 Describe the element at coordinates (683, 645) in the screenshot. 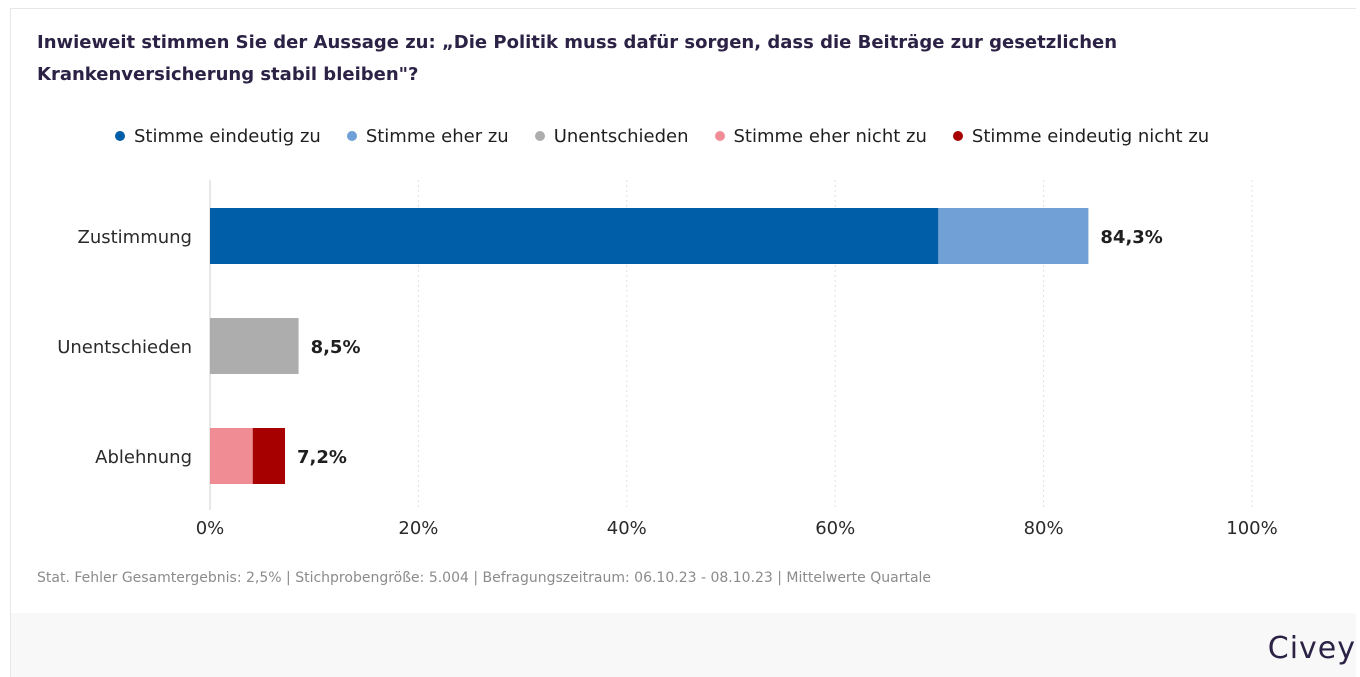

I see `footer-bar: Civey` at that location.